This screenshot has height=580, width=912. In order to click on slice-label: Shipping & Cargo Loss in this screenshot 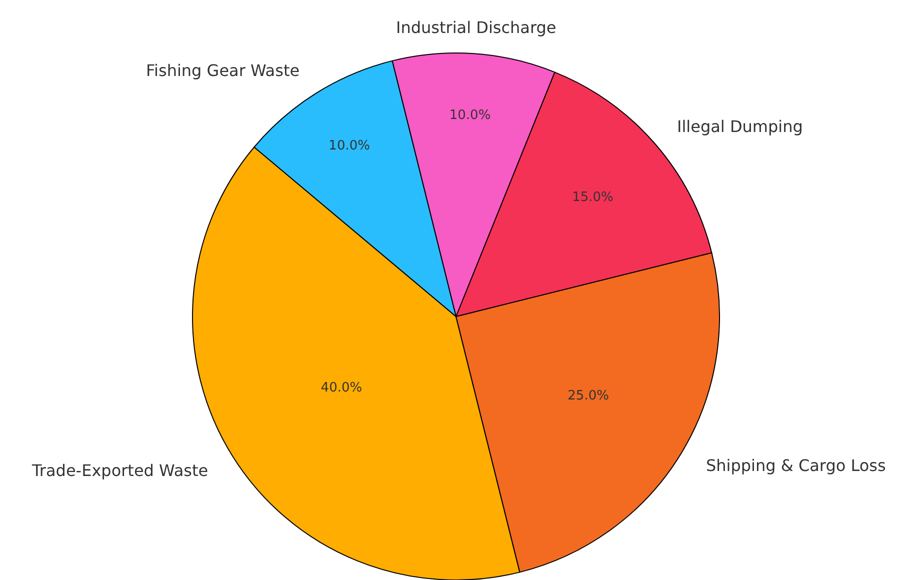, I will do `click(796, 465)`.